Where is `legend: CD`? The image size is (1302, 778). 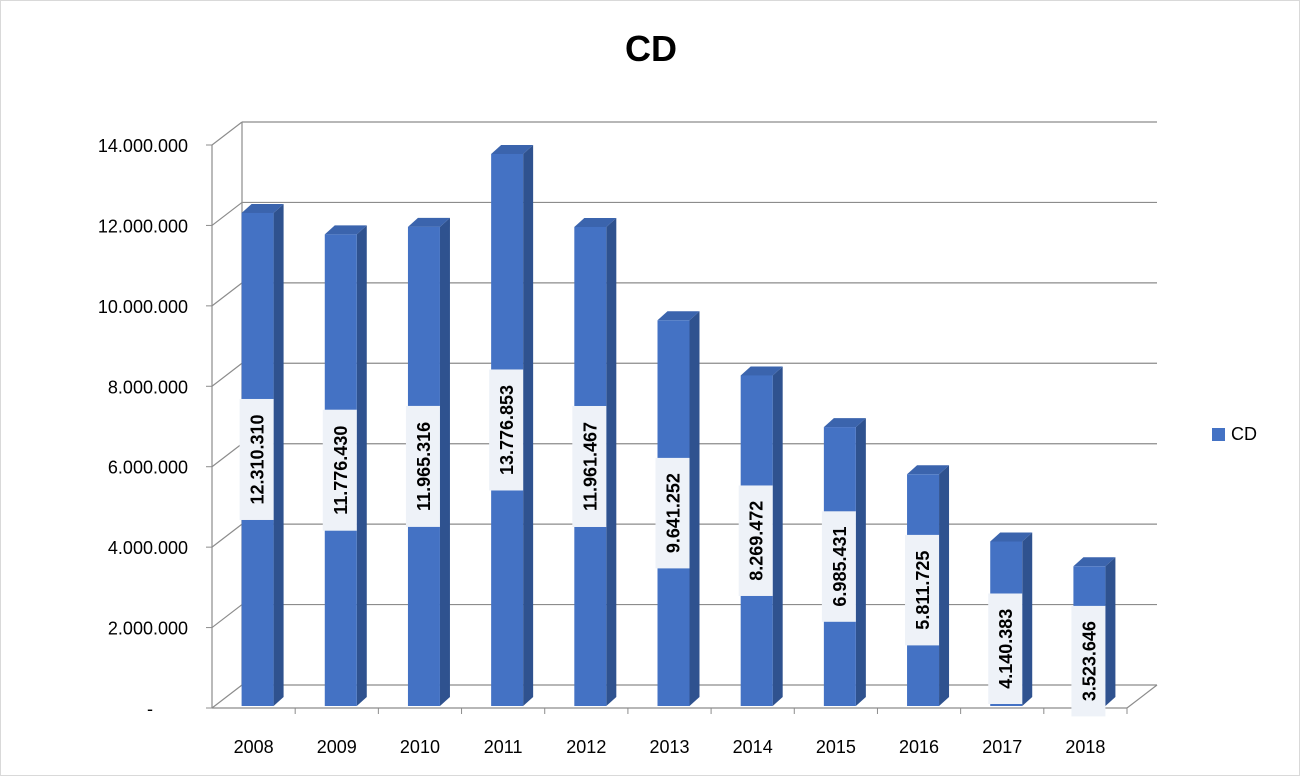
legend: CD is located at coordinates (1234, 434).